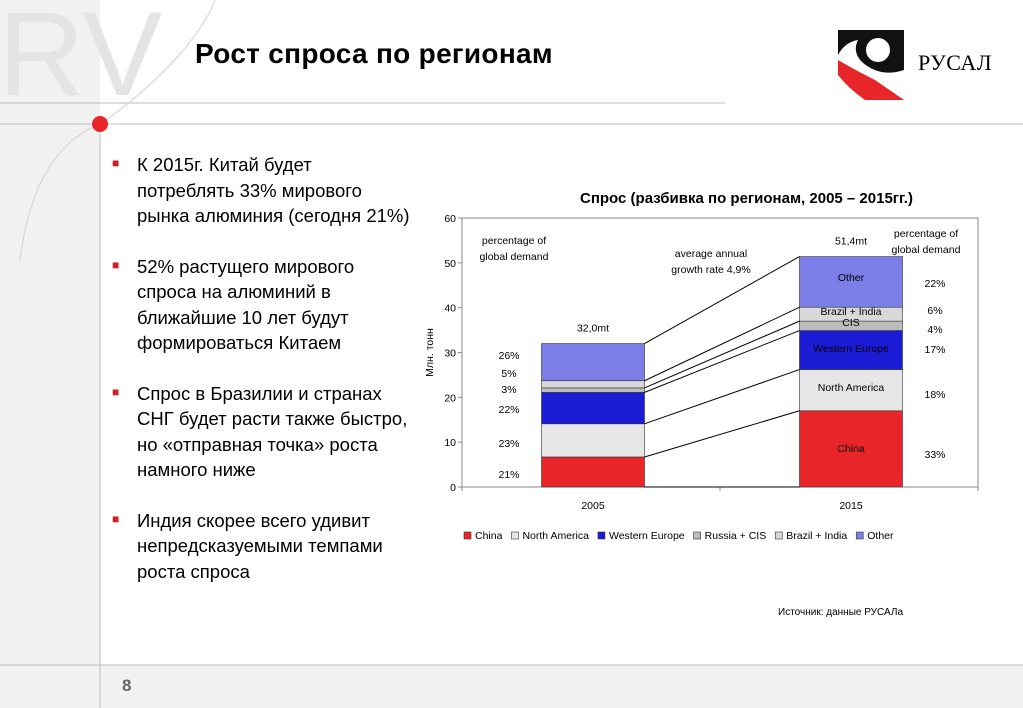  I want to click on bar-inner-label: CIS, so click(851, 323).